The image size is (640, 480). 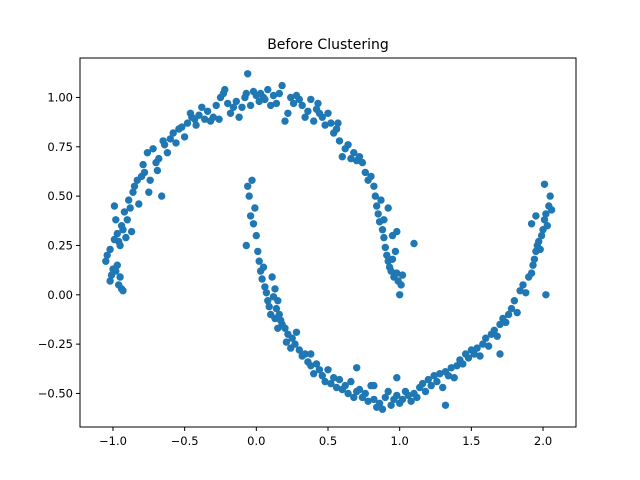 I want to click on x-tick-label: 2.0, so click(x=543, y=441).